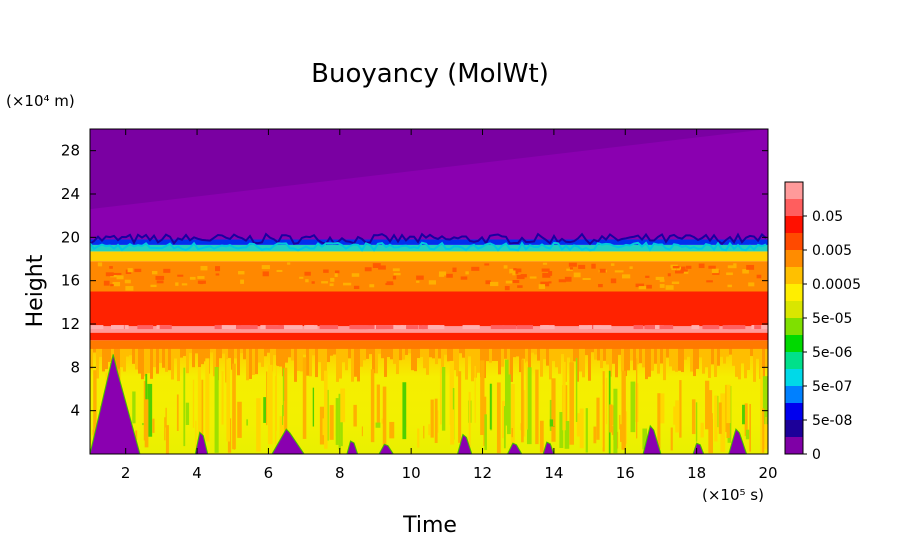 The image size is (904, 544). I want to click on x-multiplier: (×10⁵ s), so click(733, 495).